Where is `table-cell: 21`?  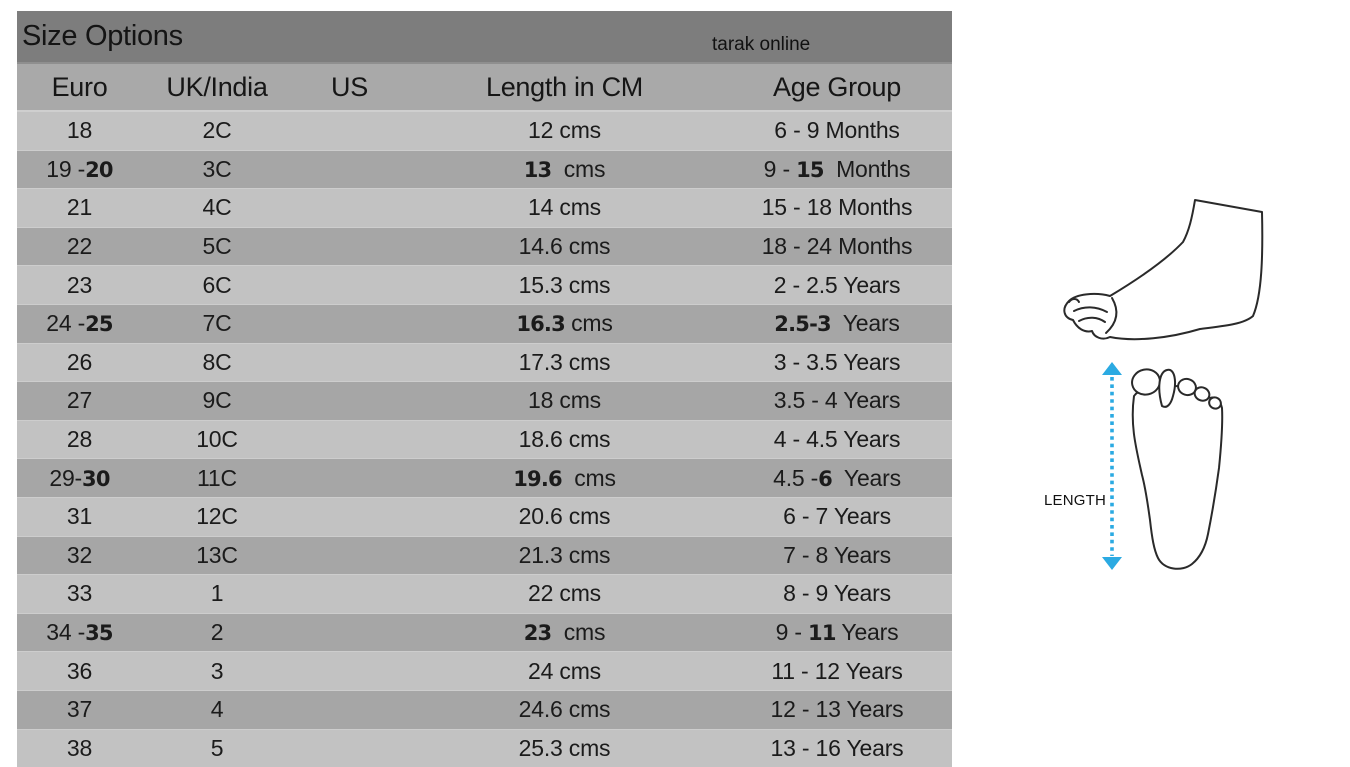 table-cell: 21 is located at coordinates (79, 207).